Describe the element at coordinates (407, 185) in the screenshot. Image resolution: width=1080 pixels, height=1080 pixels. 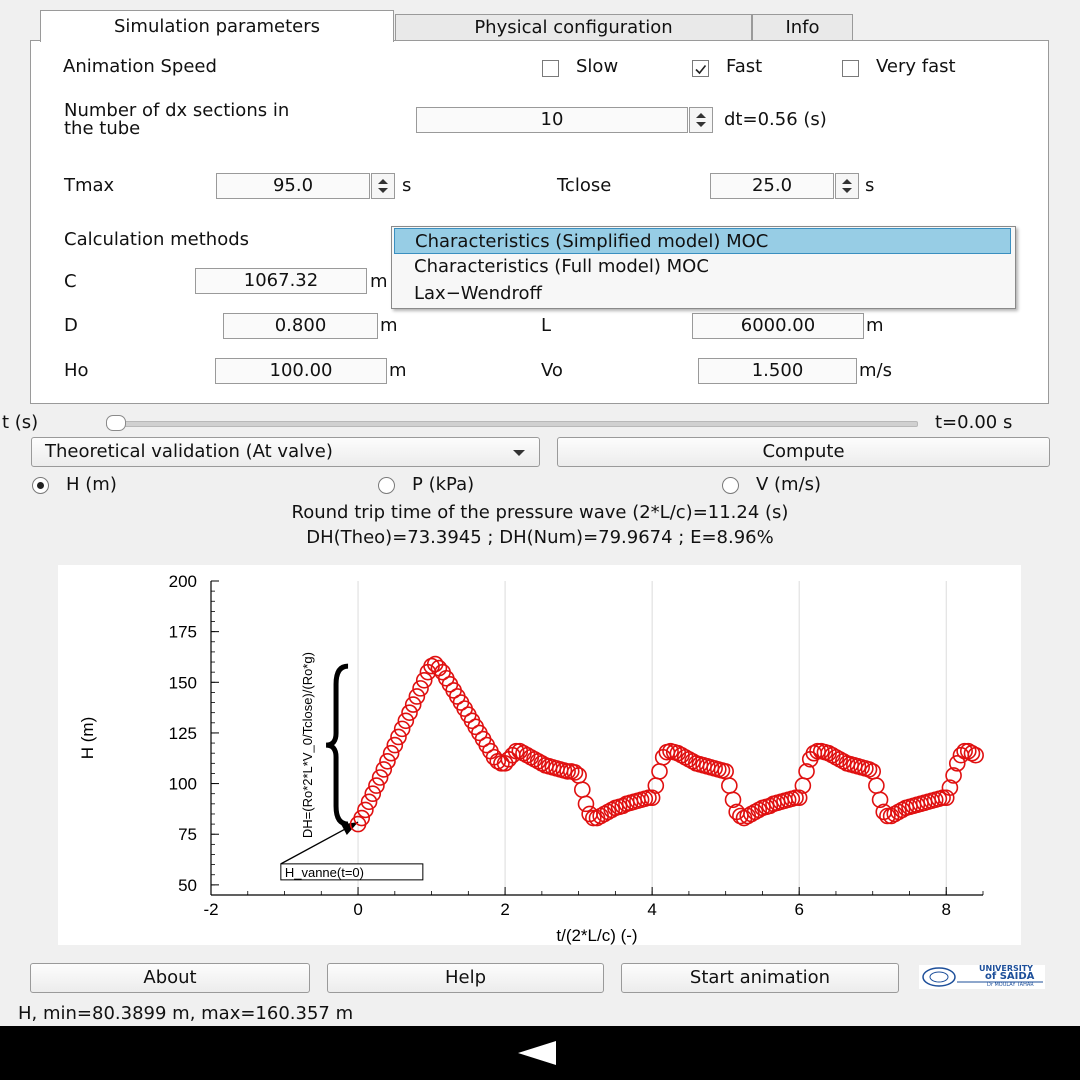
I see `tmax-unit: s` at that location.